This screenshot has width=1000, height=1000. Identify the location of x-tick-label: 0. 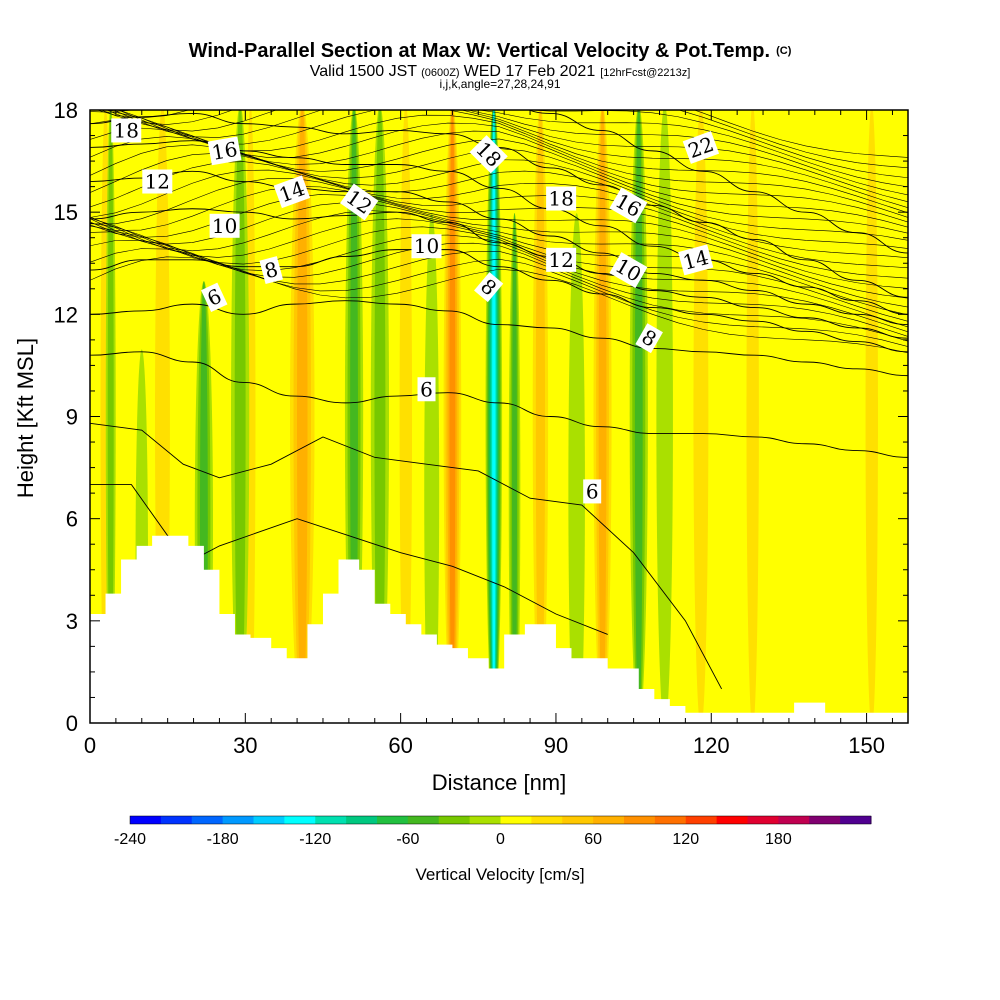
(90, 745).